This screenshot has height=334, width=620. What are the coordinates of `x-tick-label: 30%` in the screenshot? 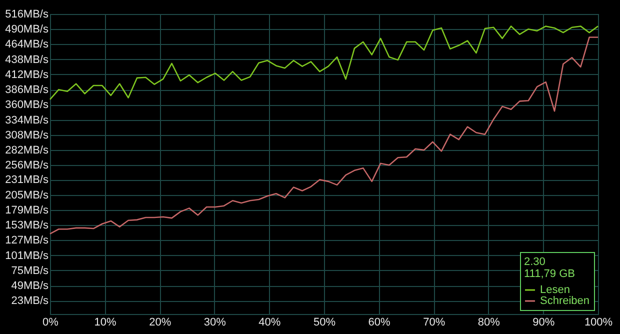 It's located at (215, 322).